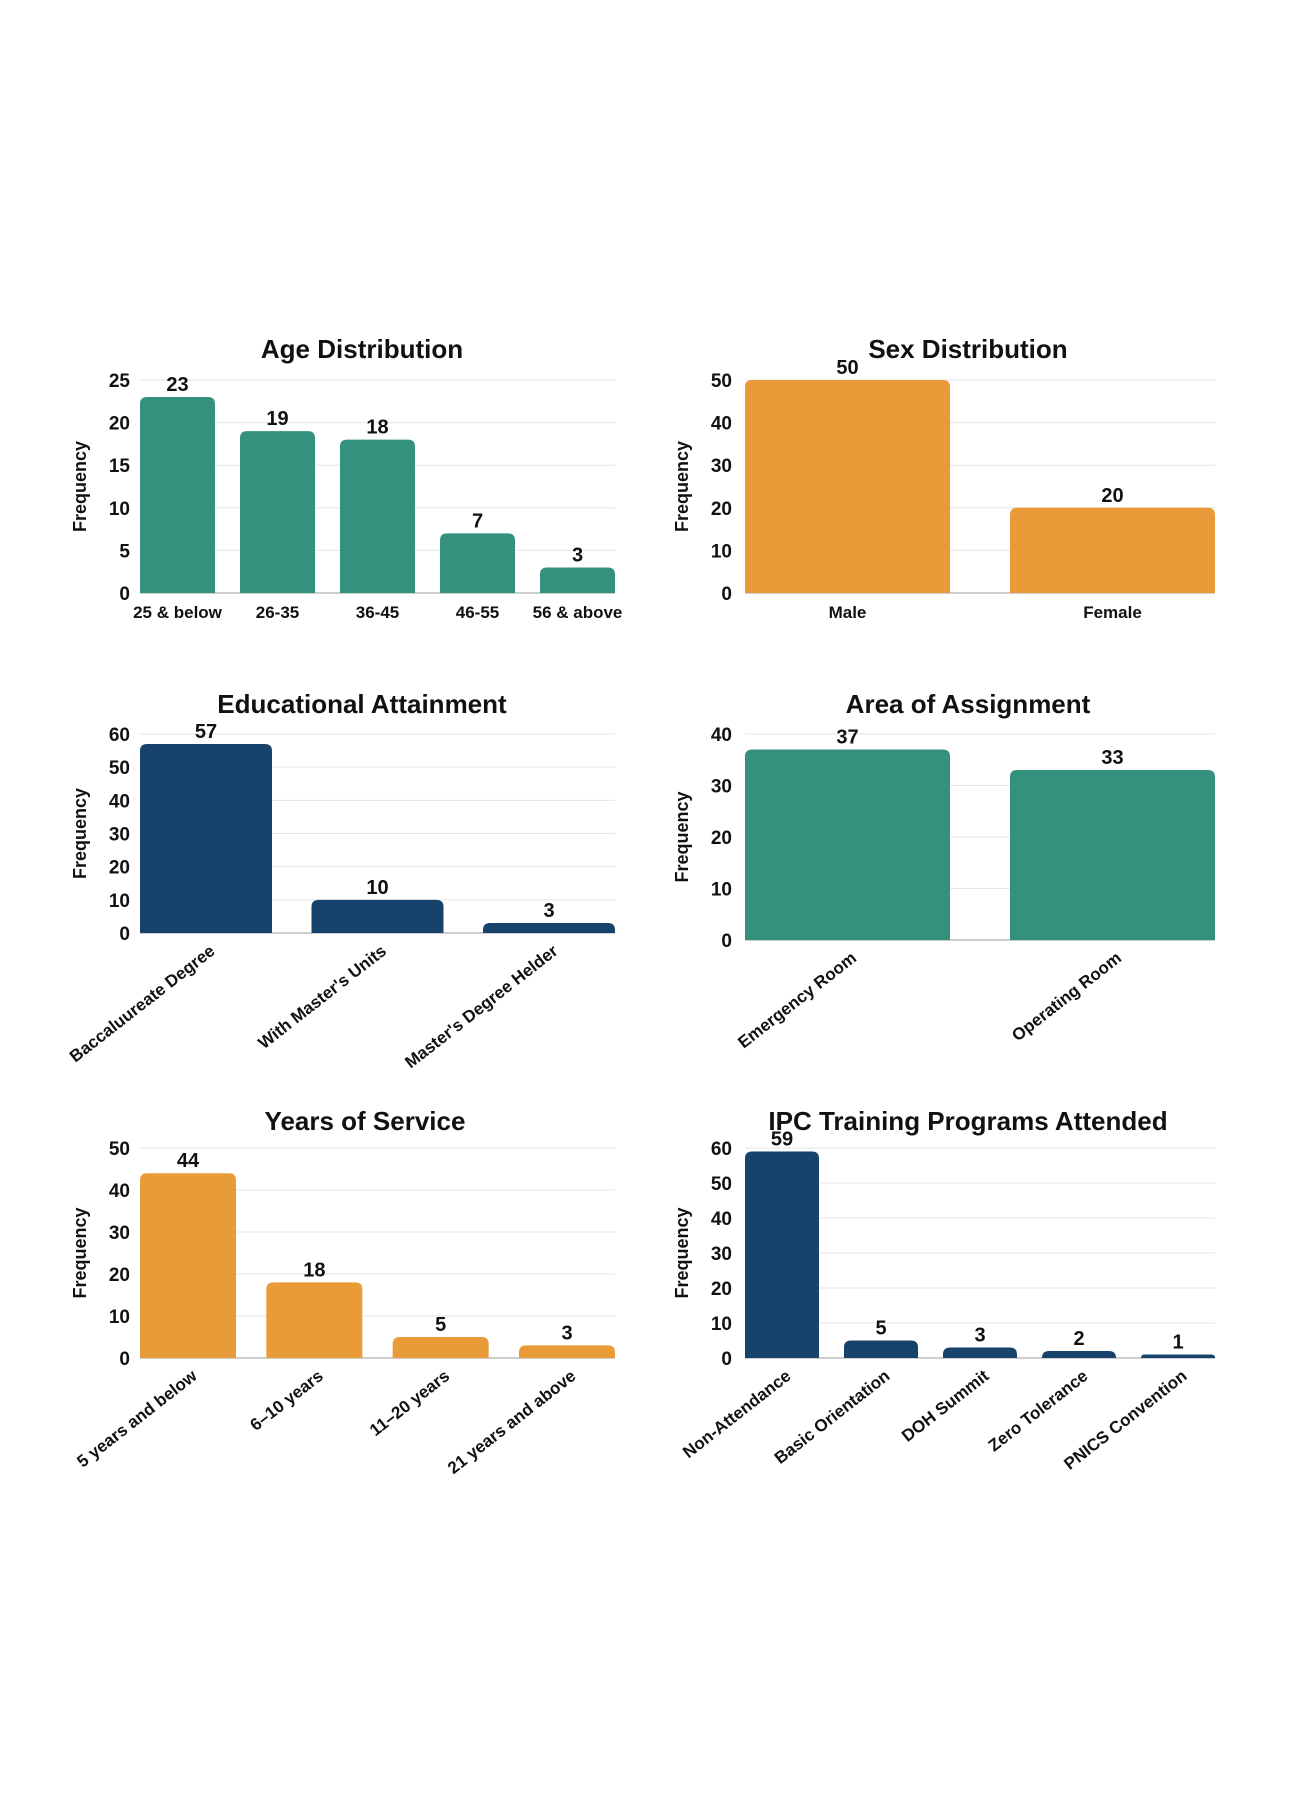 This screenshot has height=1802, width=1300. I want to click on value-label: 23, so click(177, 385).